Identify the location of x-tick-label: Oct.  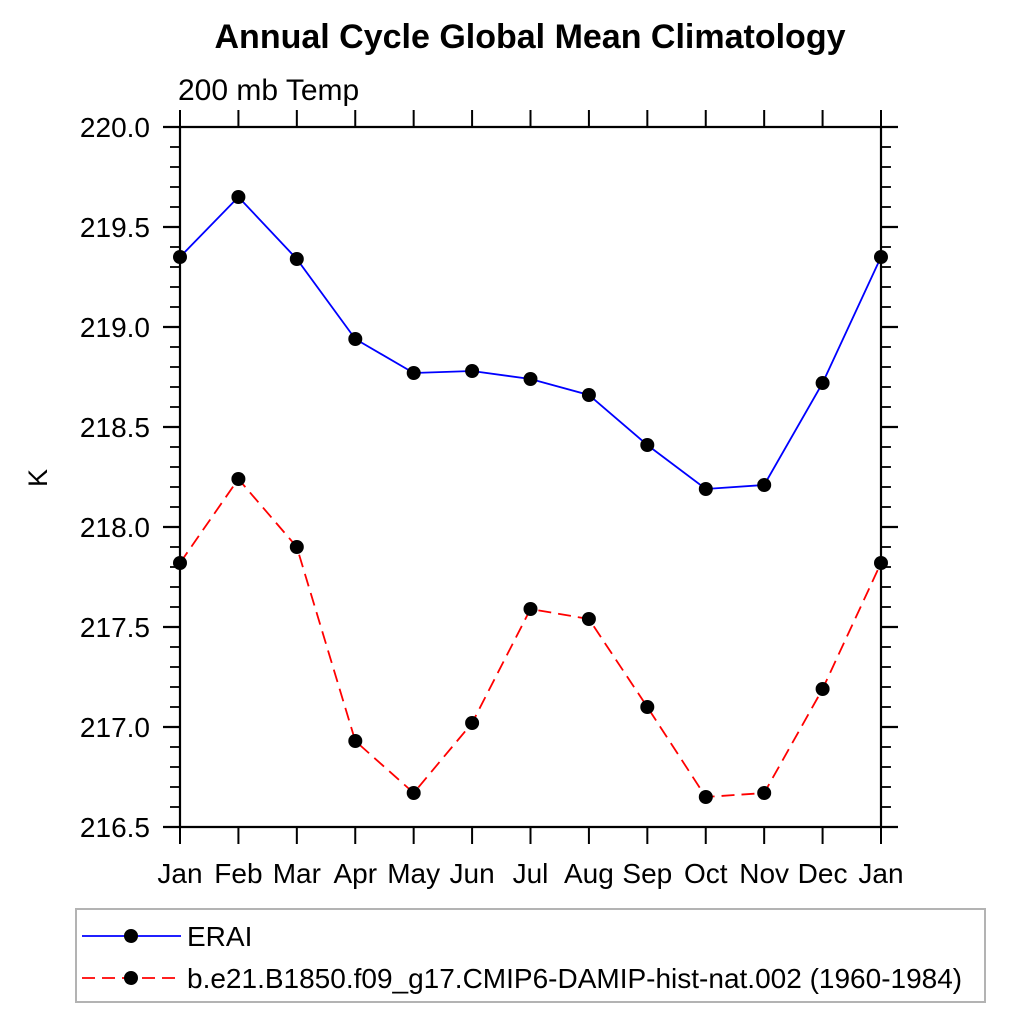
(706, 873).